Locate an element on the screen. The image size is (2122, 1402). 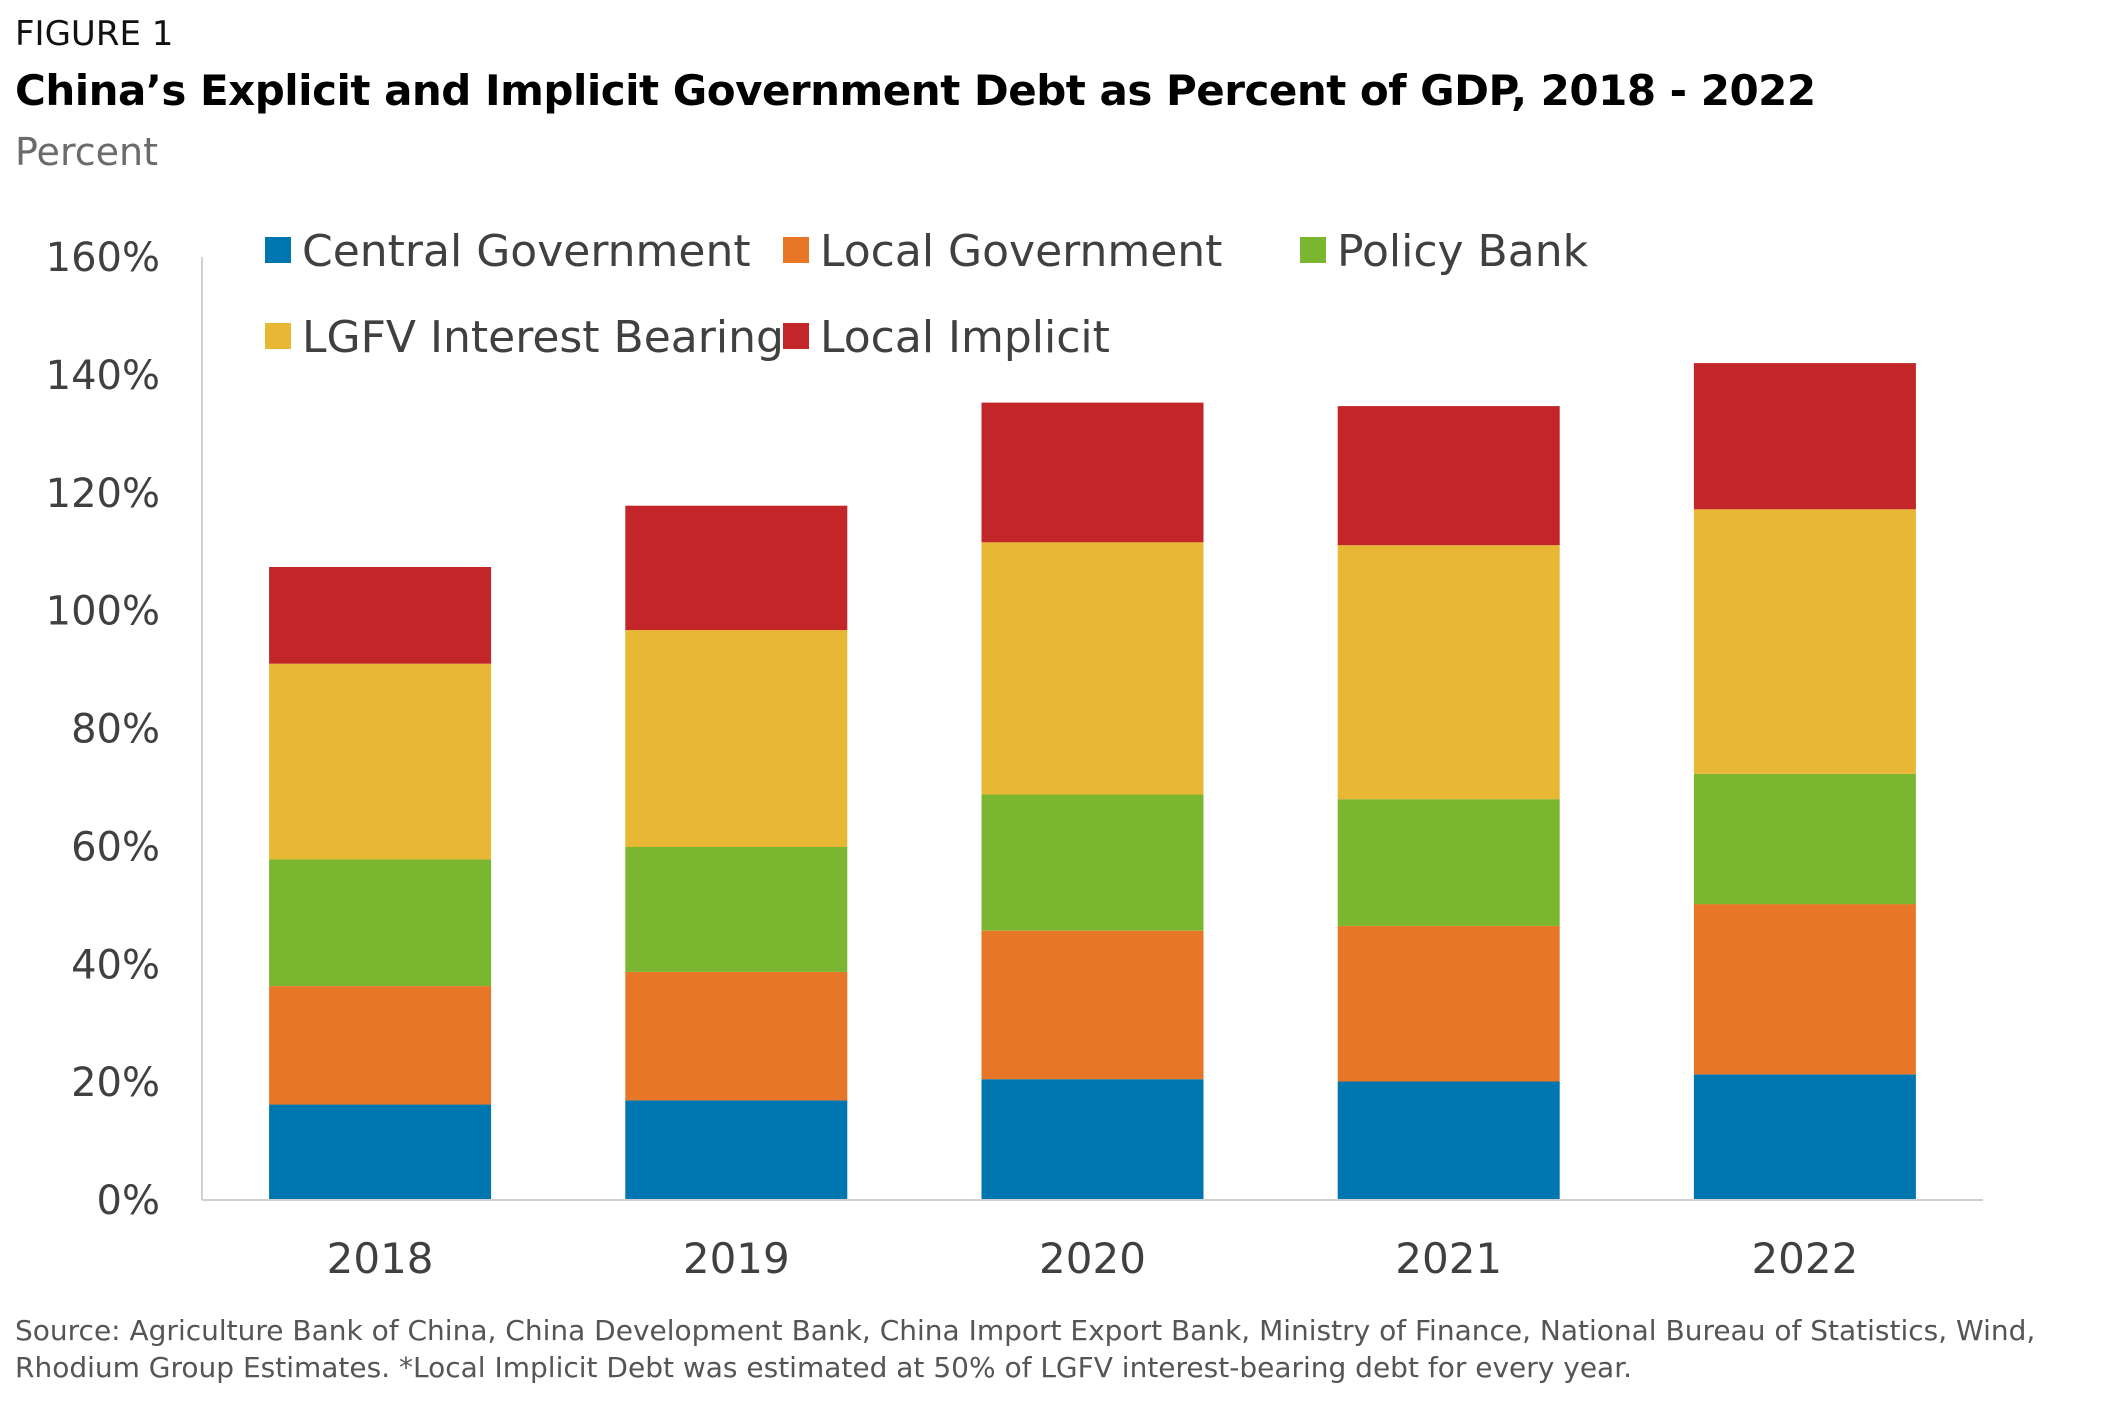
legend-label-local-implicit: Local Implicit is located at coordinates (965, 337).